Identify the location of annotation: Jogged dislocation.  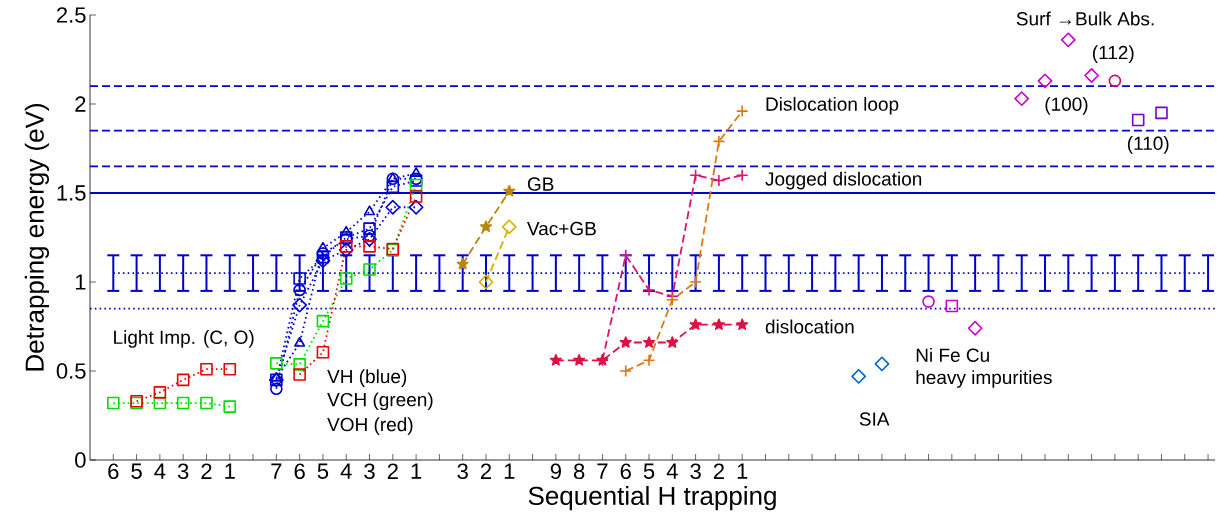
(843, 180).